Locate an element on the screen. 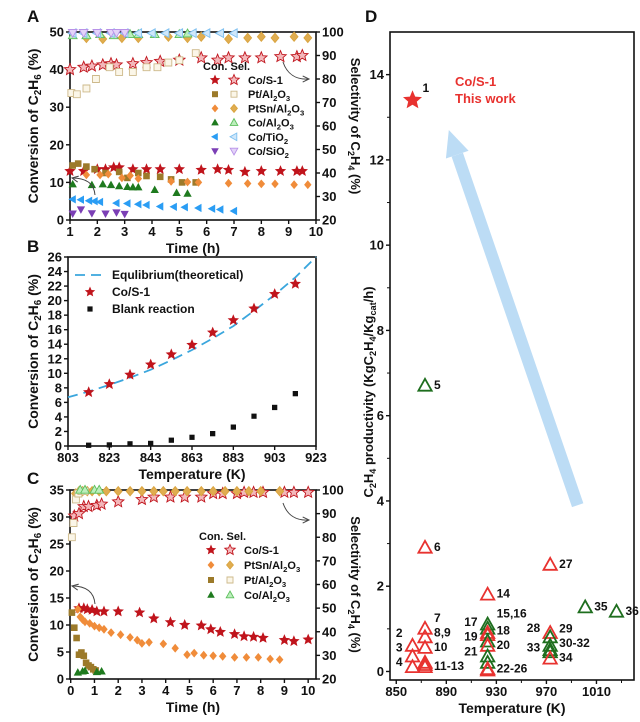 The width and height of the screenshot is (640, 722). point-label: 4 is located at coordinates (399, 662).